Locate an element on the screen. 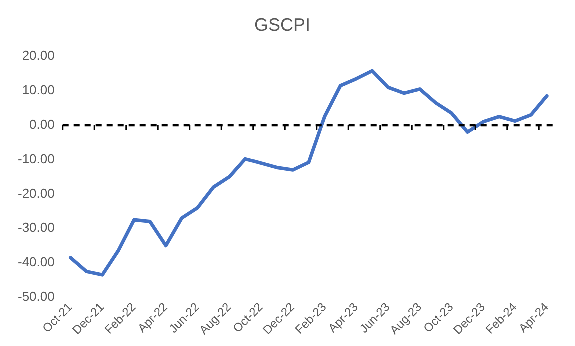 The width and height of the screenshot is (575, 346). y-tick-label: -50.00 is located at coordinates (36, 296).